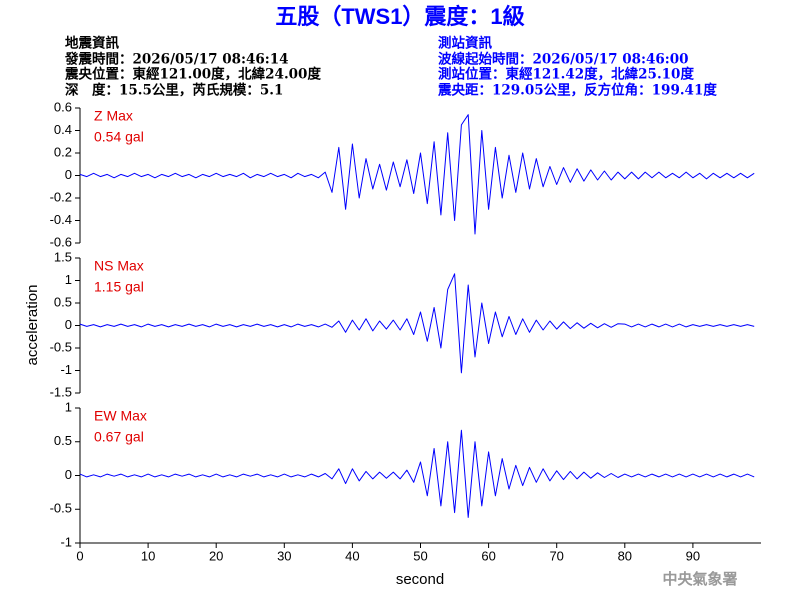  I want to click on y-tick-label: -0.6, so click(61, 241).